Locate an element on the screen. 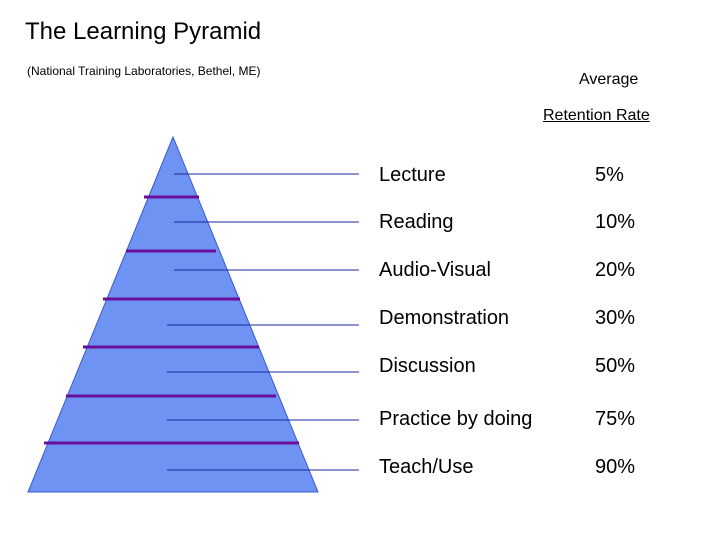 This screenshot has width=720, height=540. row-rate-practice-by-doing: 75% is located at coordinates (615, 419).